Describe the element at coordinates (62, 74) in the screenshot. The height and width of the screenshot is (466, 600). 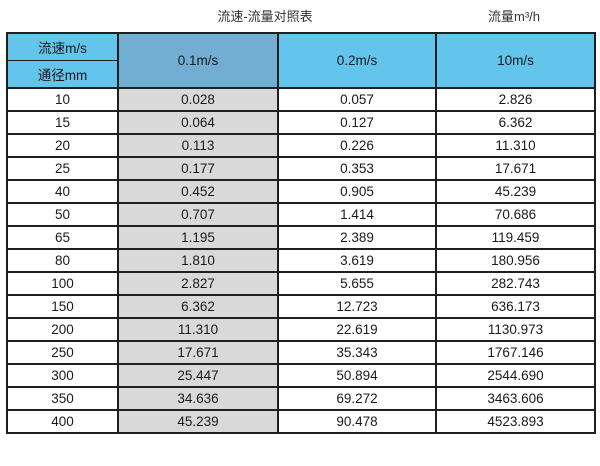
I see `corner-header-diameter: 通径mm` at that location.